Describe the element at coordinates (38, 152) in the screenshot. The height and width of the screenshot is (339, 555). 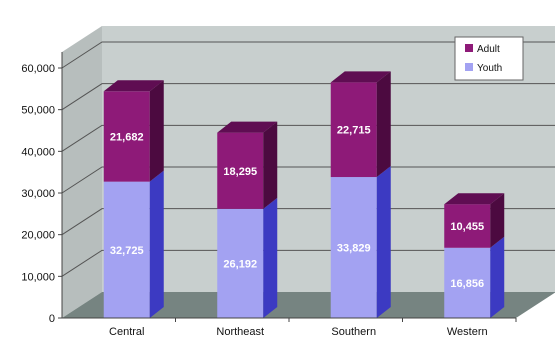
I see `y-tick-label: 40,000` at that location.